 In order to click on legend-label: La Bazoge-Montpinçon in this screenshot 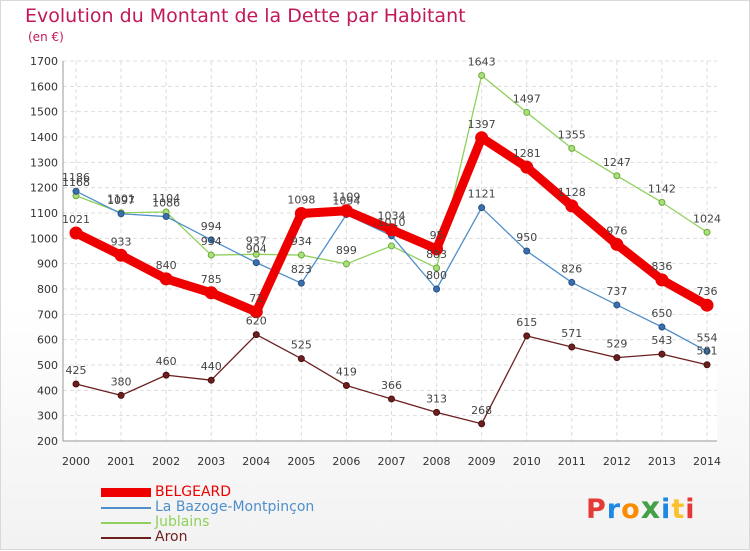, I will do `click(235, 507)`.